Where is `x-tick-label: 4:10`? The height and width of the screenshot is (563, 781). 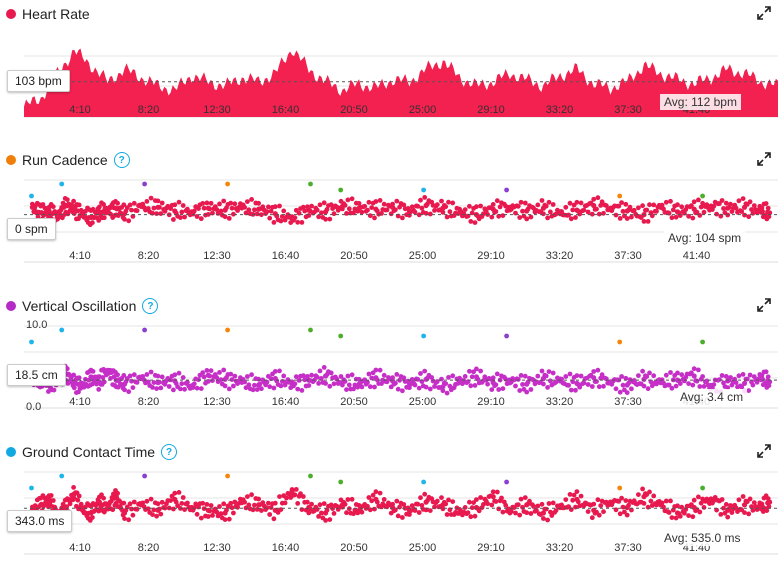 x-tick-label: 4:10 is located at coordinates (79, 402).